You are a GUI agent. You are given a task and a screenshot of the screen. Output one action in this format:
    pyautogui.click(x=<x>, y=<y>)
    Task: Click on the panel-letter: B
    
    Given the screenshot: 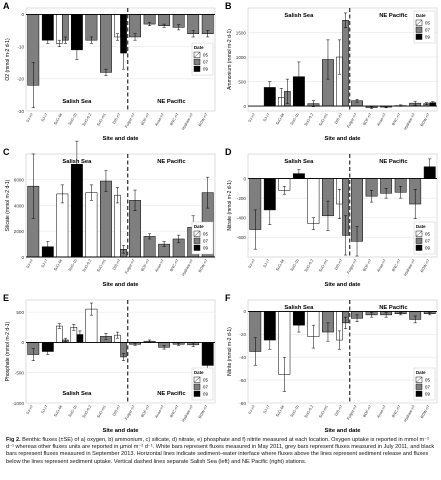 What is the action you would take?
    pyautogui.click(x=228, y=6)
    